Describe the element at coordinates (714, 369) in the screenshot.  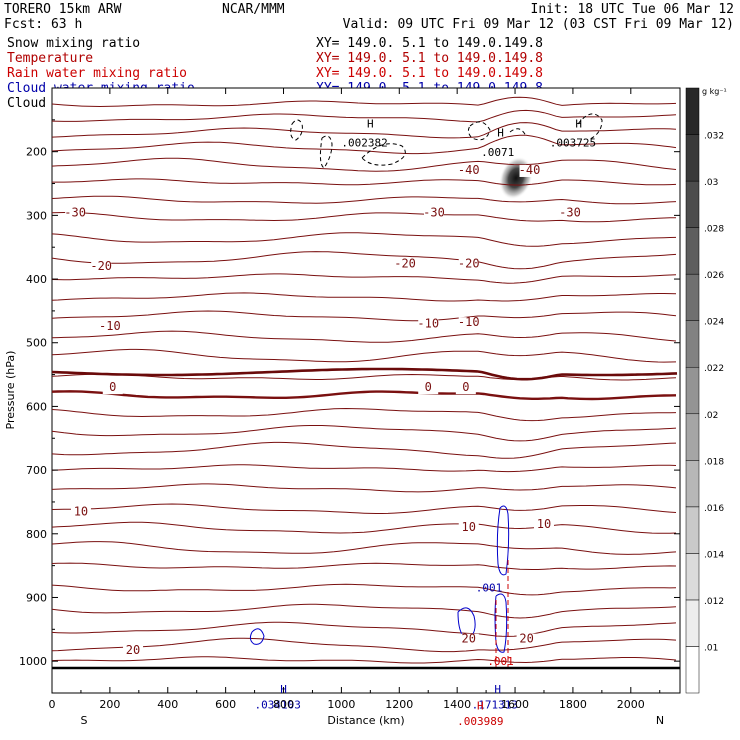
I see `colorbar-label: .022` at that location.